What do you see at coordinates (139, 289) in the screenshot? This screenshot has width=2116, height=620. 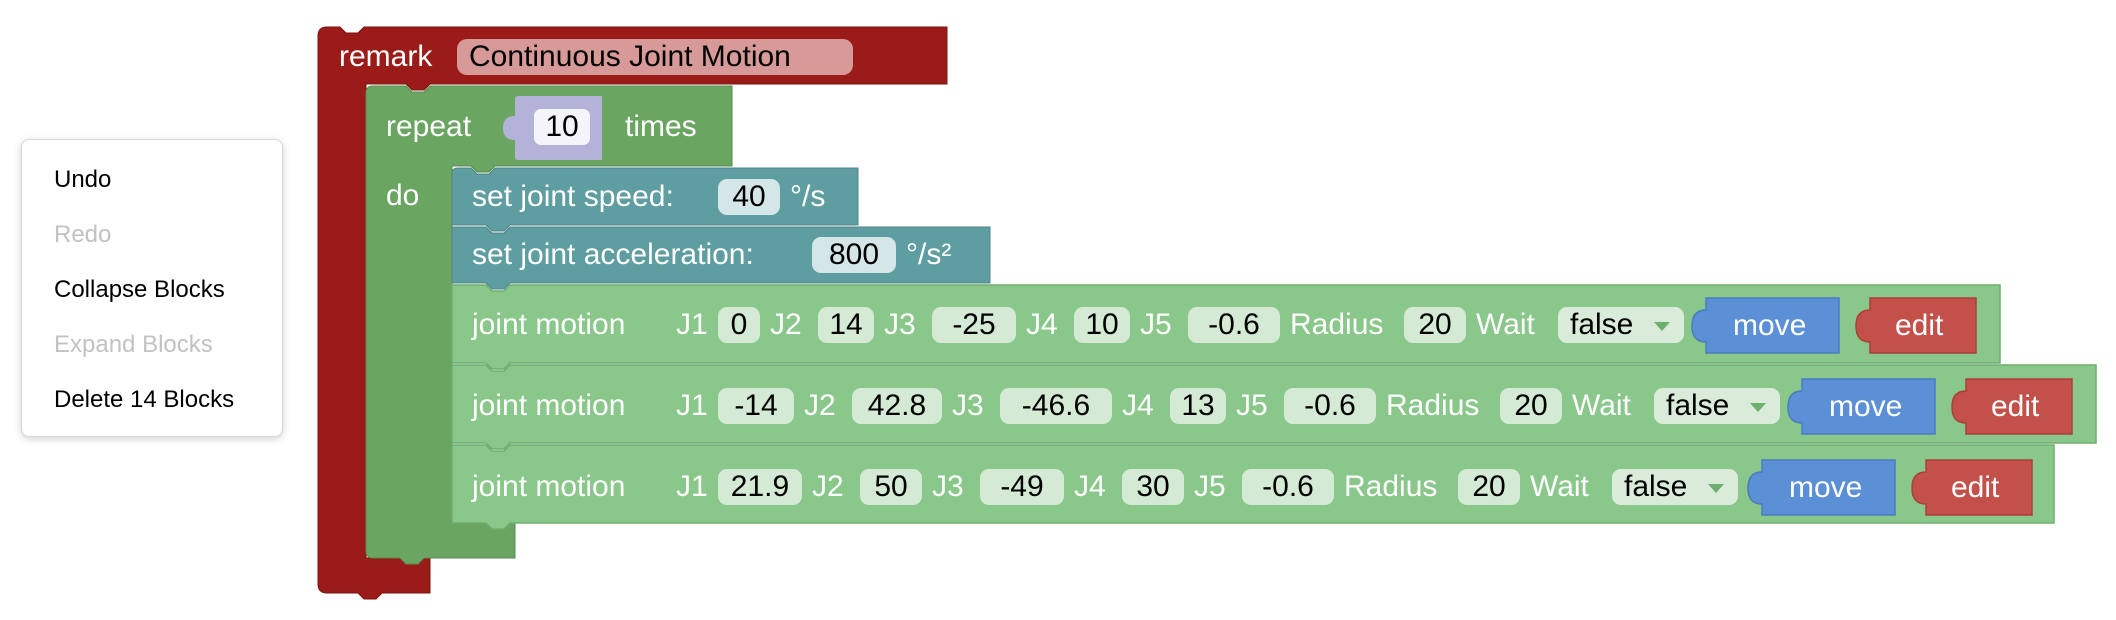 I see `menu-item-collapse-blocks: Collapse Blocks` at bounding box center [139, 289].